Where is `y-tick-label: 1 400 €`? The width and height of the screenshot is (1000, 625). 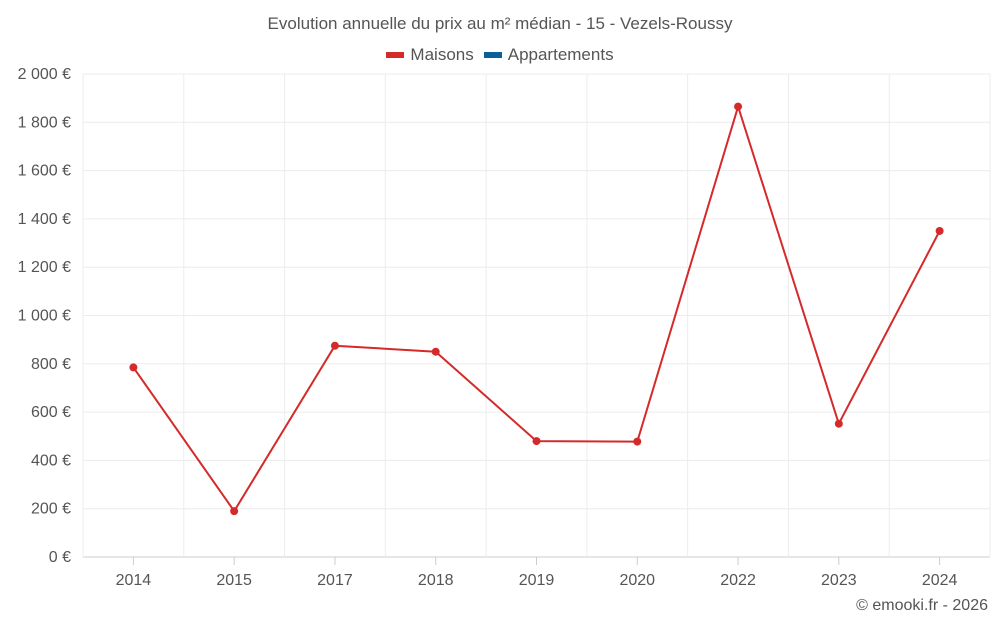 y-tick-label: 1 400 € is located at coordinates (44, 219).